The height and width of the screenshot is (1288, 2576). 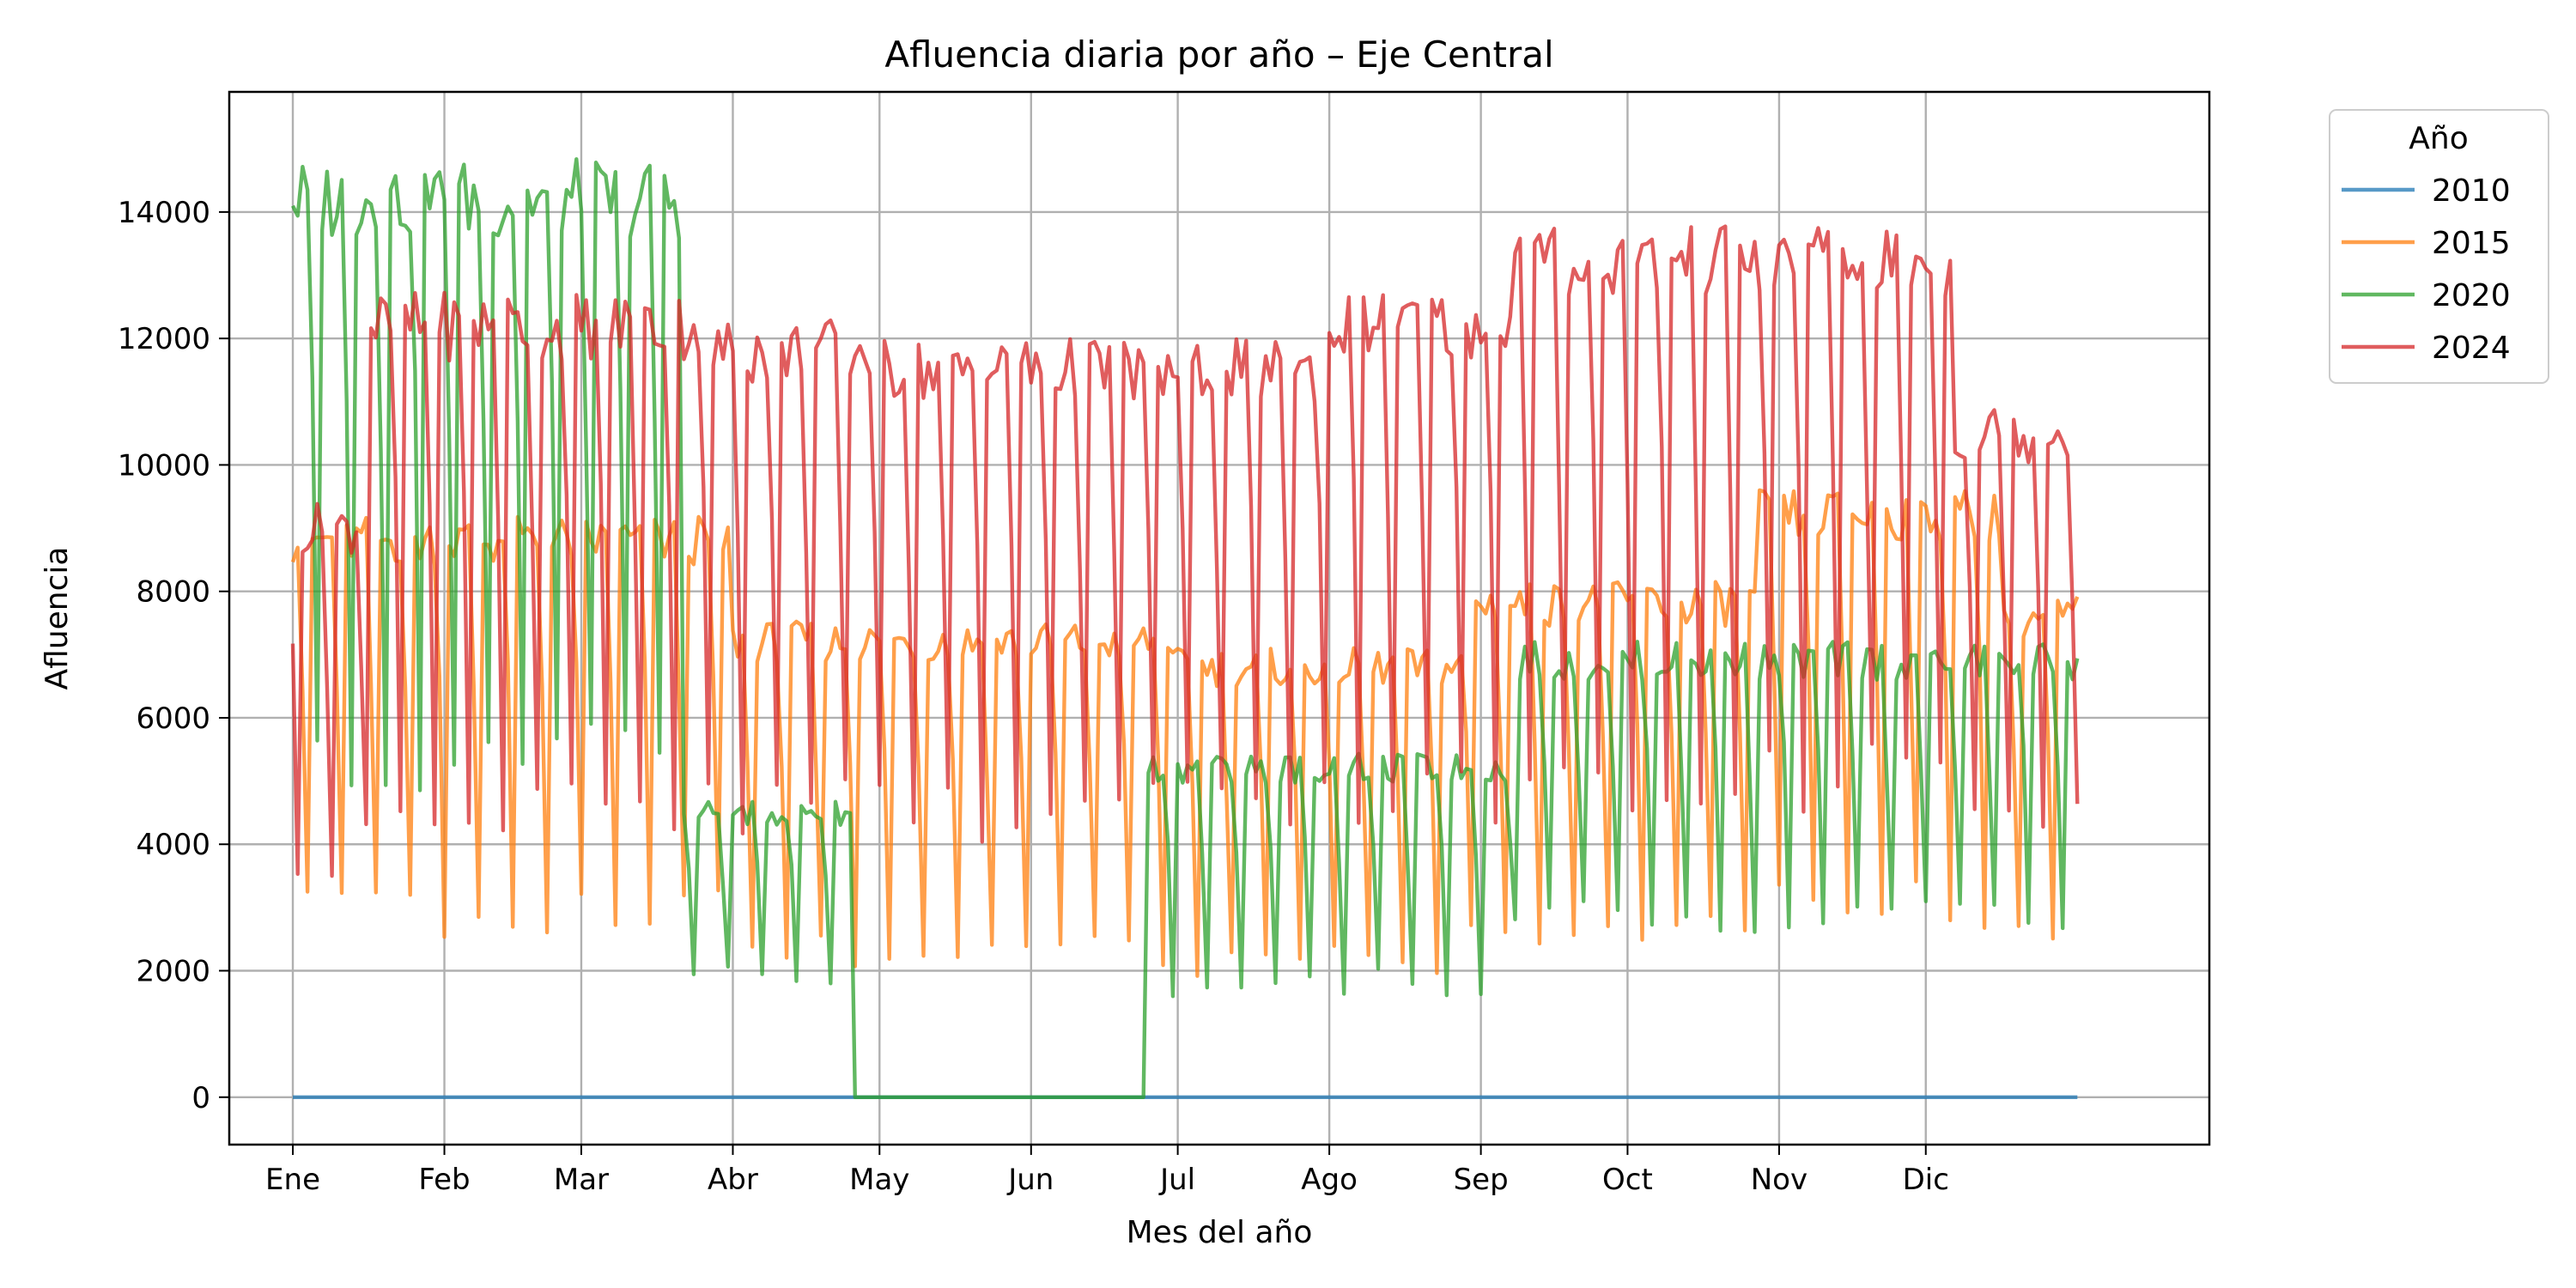 I want to click on y-tick-label: 12000, so click(x=164, y=339).